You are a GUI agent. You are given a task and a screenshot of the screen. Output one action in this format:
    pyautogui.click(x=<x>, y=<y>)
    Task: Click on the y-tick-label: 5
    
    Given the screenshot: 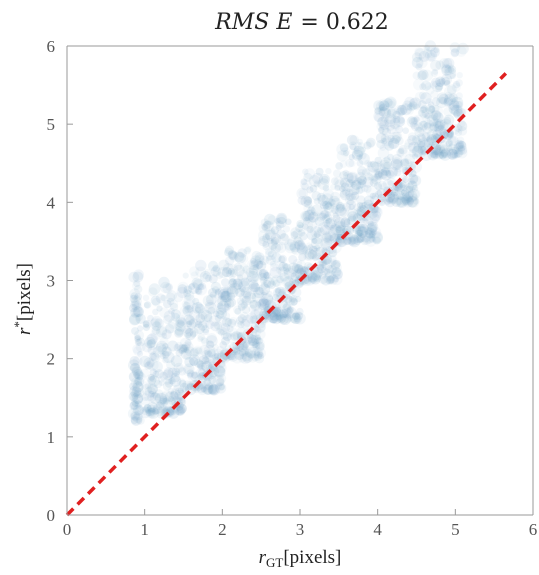 What is the action you would take?
    pyautogui.click(x=51, y=124)
    